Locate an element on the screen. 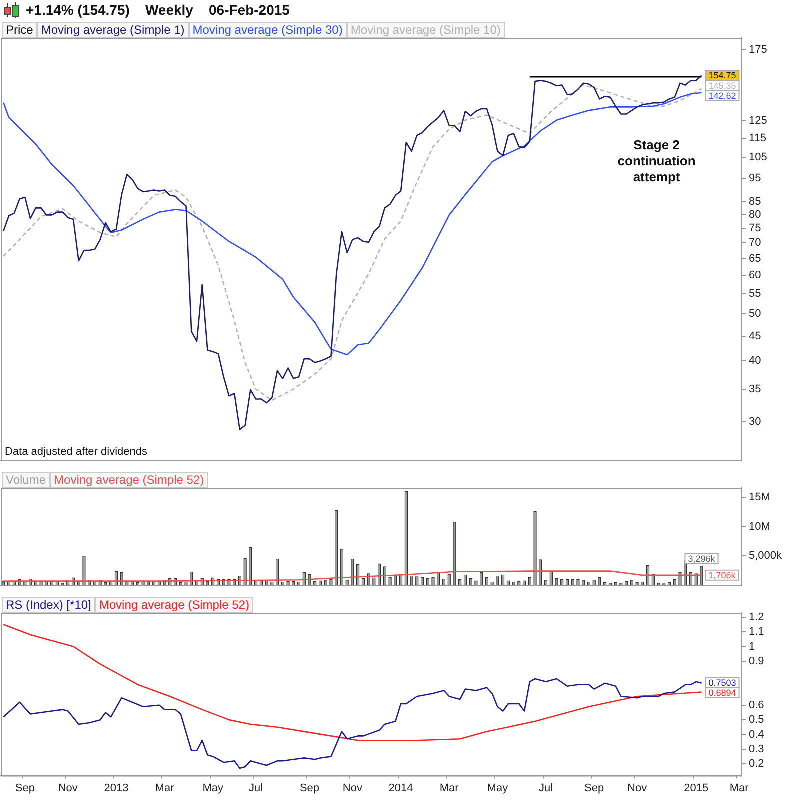 Image resolution: width=800 pixels, height=800 pixels. y-tick-label: 95 is located at coordinates (755, 178).